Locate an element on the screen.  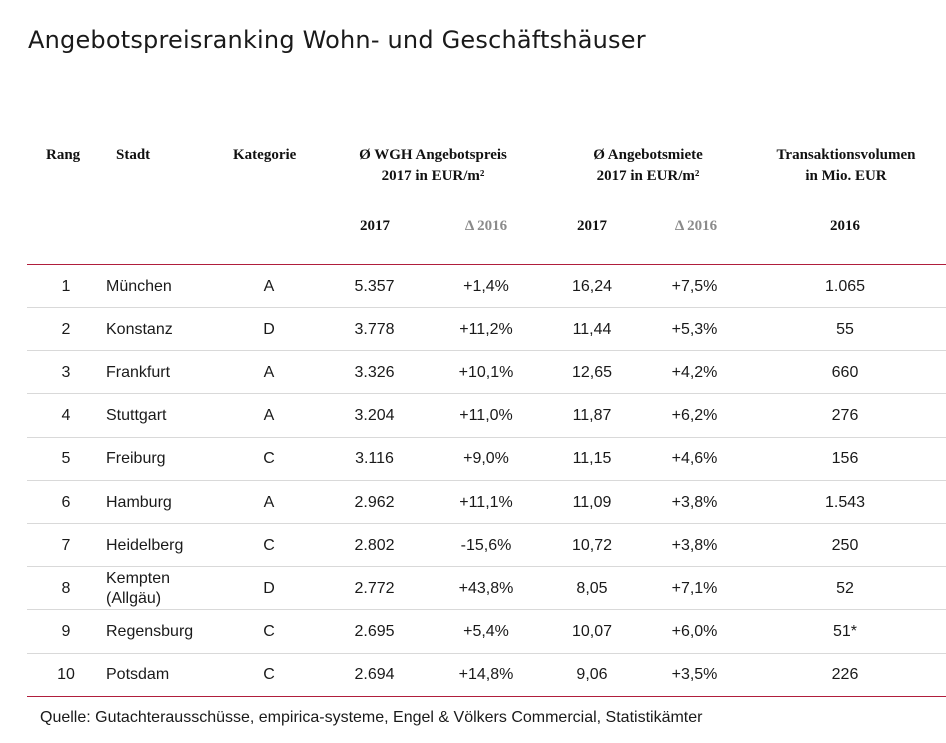
table-row: 5 Freiburg C 3.116 +9,0% 11,15 +4,6% 156 is located at coordinates (486, 459).